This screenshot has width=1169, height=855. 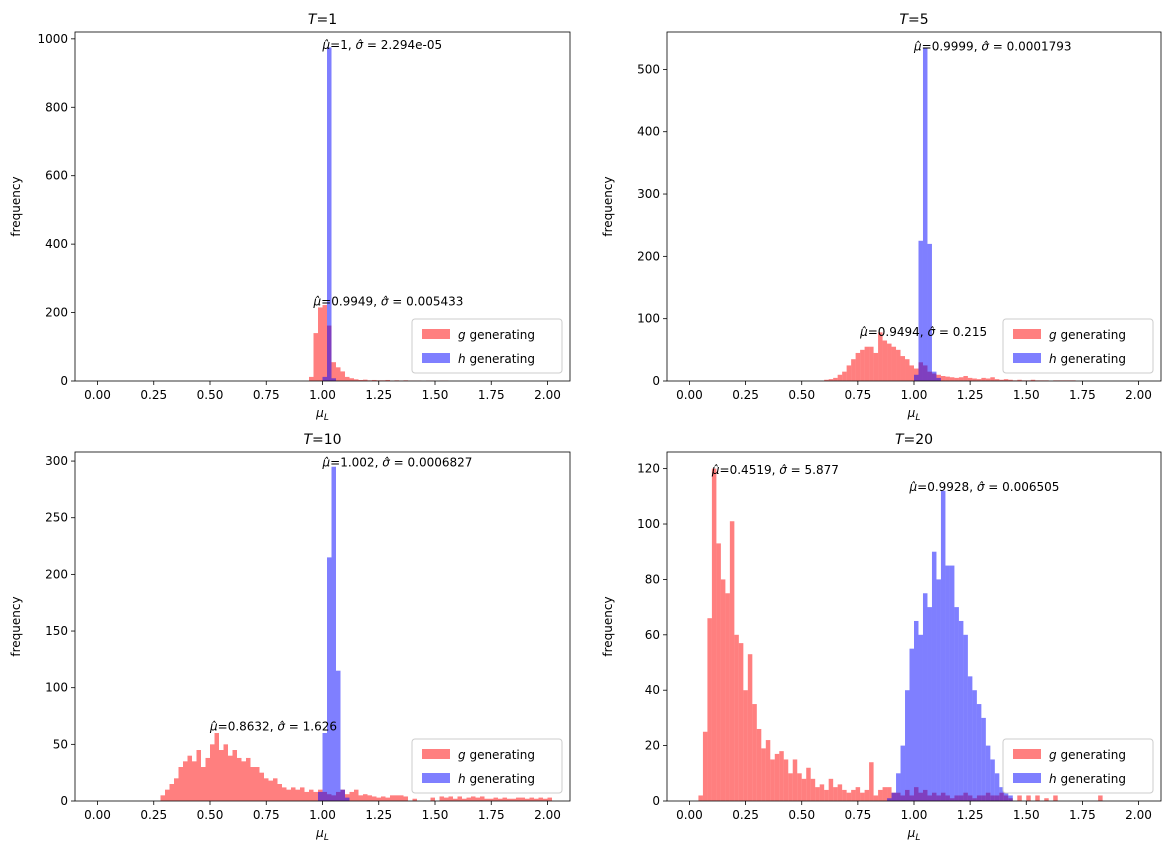 I want to click on stats-annotation: μ̂=1.002, σ̂ = 0.0006827, so click(x=397, y=463).